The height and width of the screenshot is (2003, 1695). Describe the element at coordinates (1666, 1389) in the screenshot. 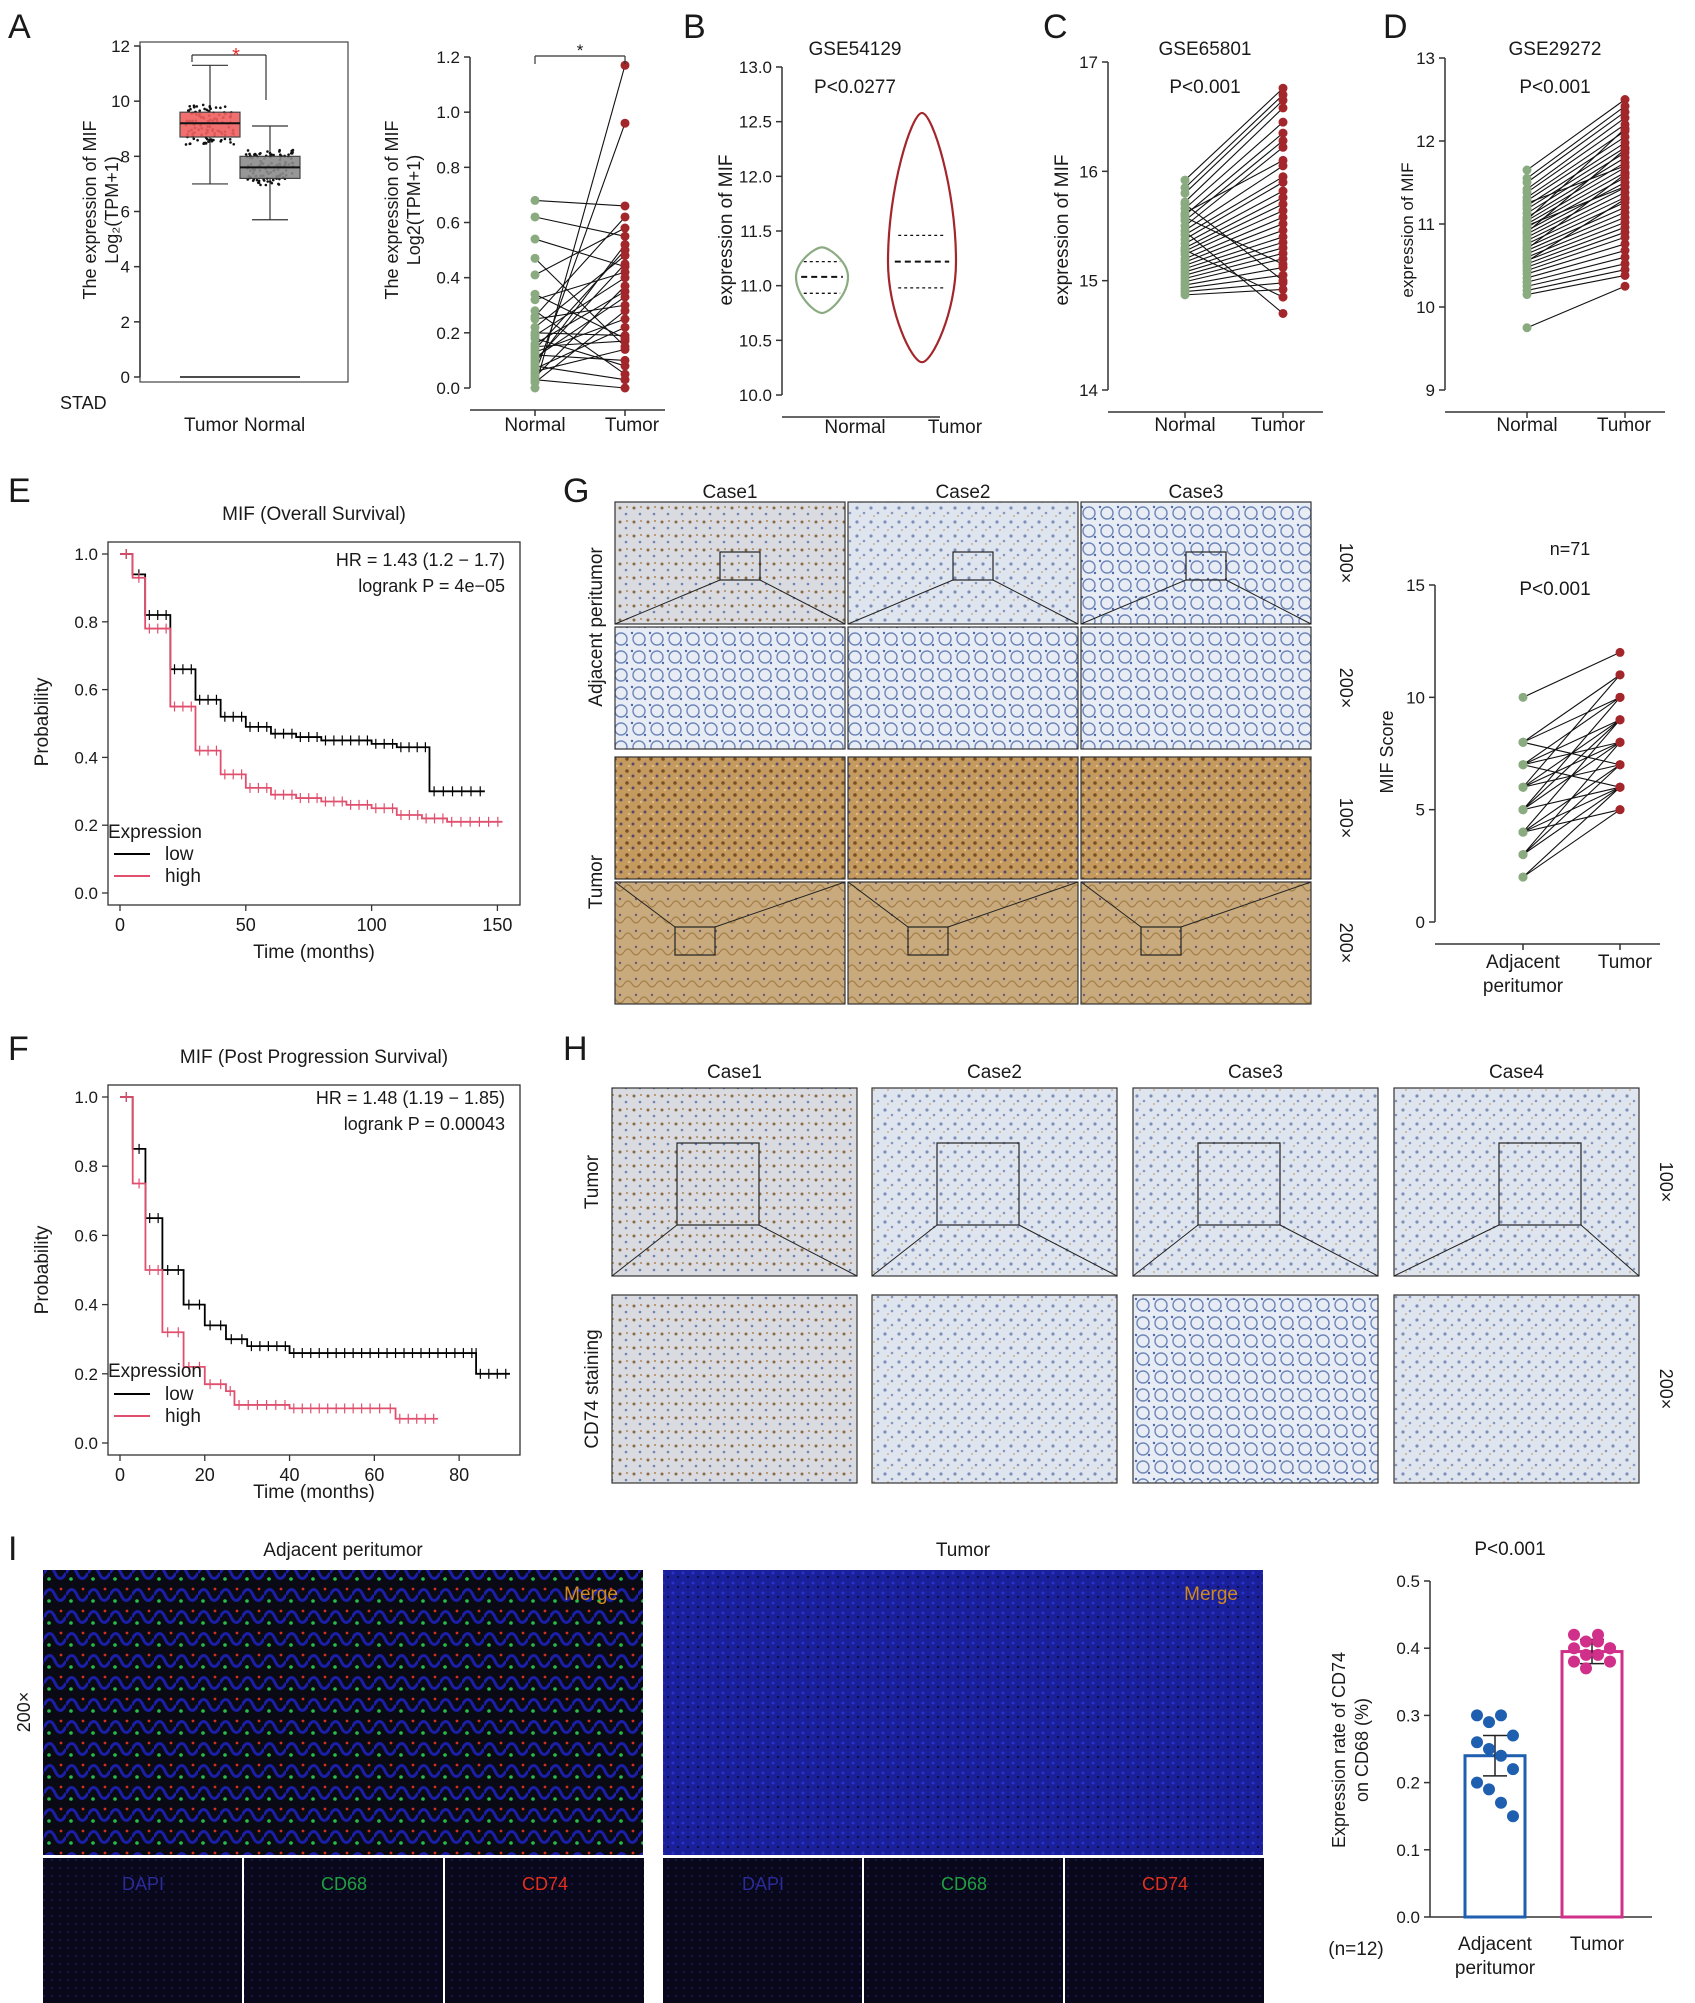

I see `panel-h-magnification: 200×` at that location.